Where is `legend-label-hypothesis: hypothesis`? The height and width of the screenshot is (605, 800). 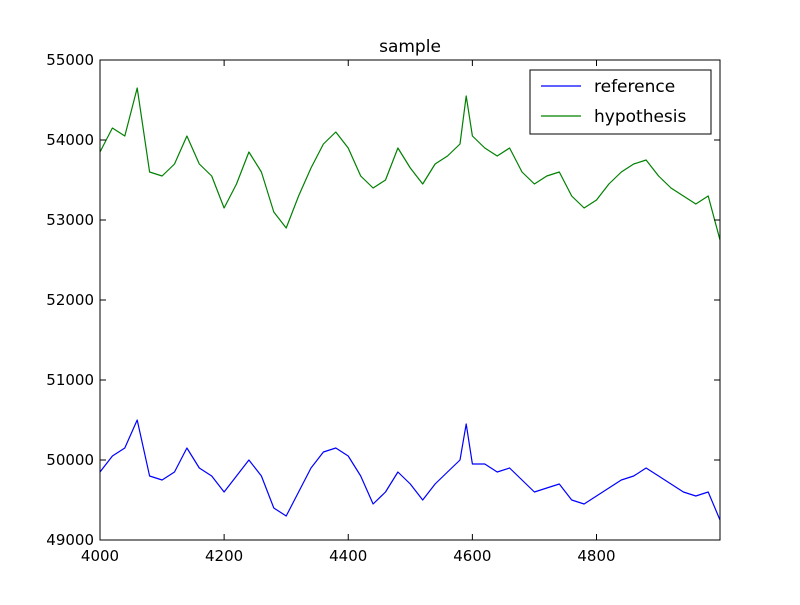
legend-label-hypothesis: hypothesis is located at coordinates (640, 117).